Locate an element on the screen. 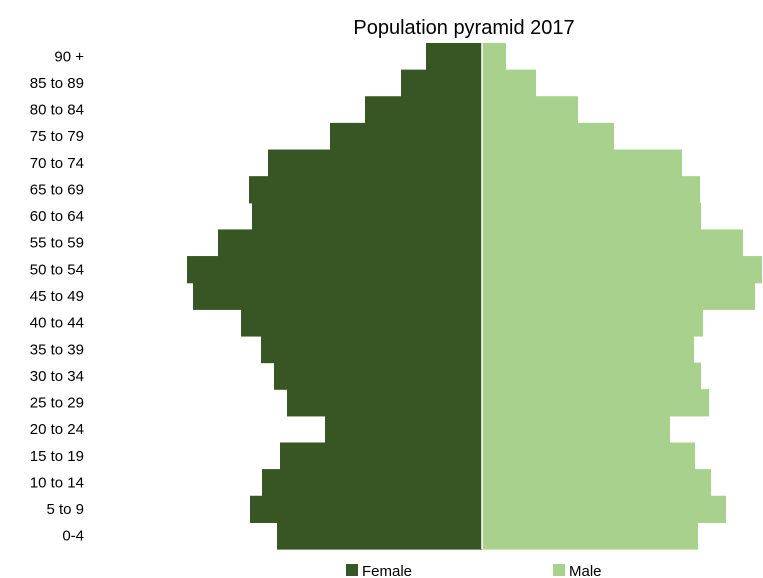  legend-item-male: Male is located at coordinates (577, 570).